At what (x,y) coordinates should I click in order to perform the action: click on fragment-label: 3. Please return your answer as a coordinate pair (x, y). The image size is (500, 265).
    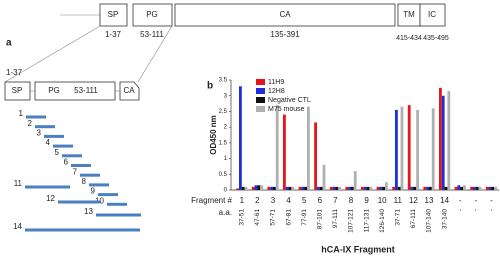
    Looking at the image, I should click on (39, 133).